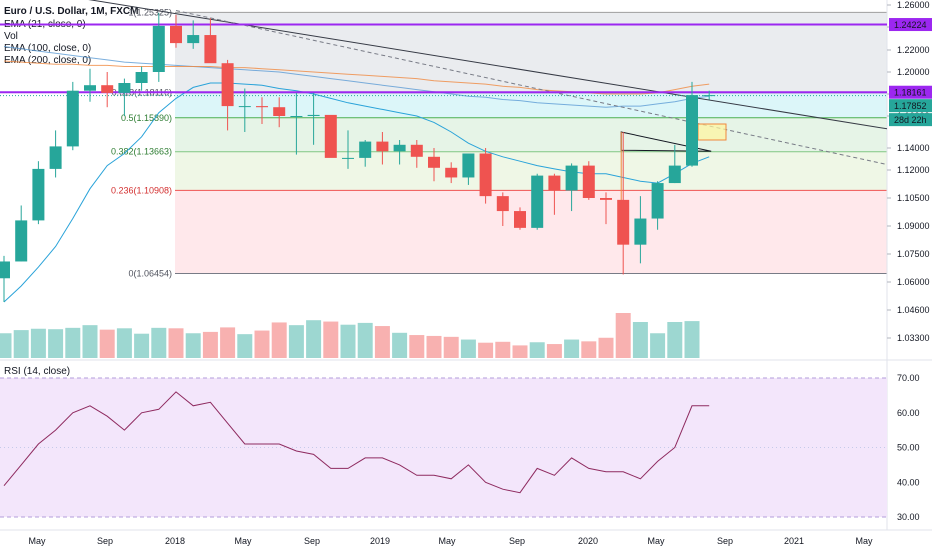  I want to click on price-tick-label: 1.03300, so click(913, 338).